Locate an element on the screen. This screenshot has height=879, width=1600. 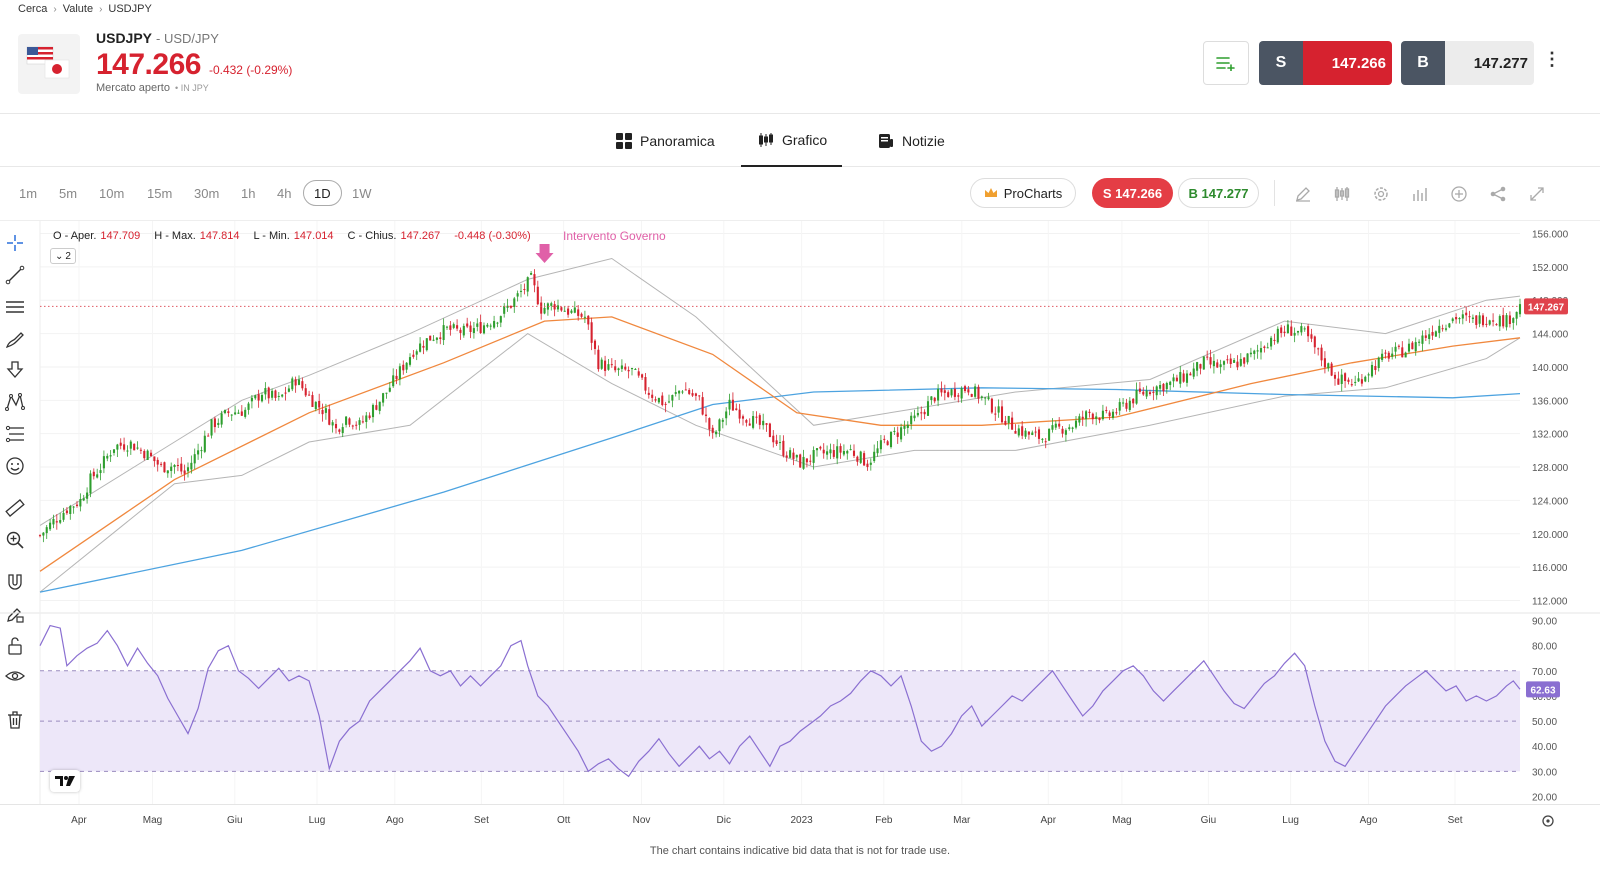
timeframe-10m: 10m is located at coordinates (112, 193).